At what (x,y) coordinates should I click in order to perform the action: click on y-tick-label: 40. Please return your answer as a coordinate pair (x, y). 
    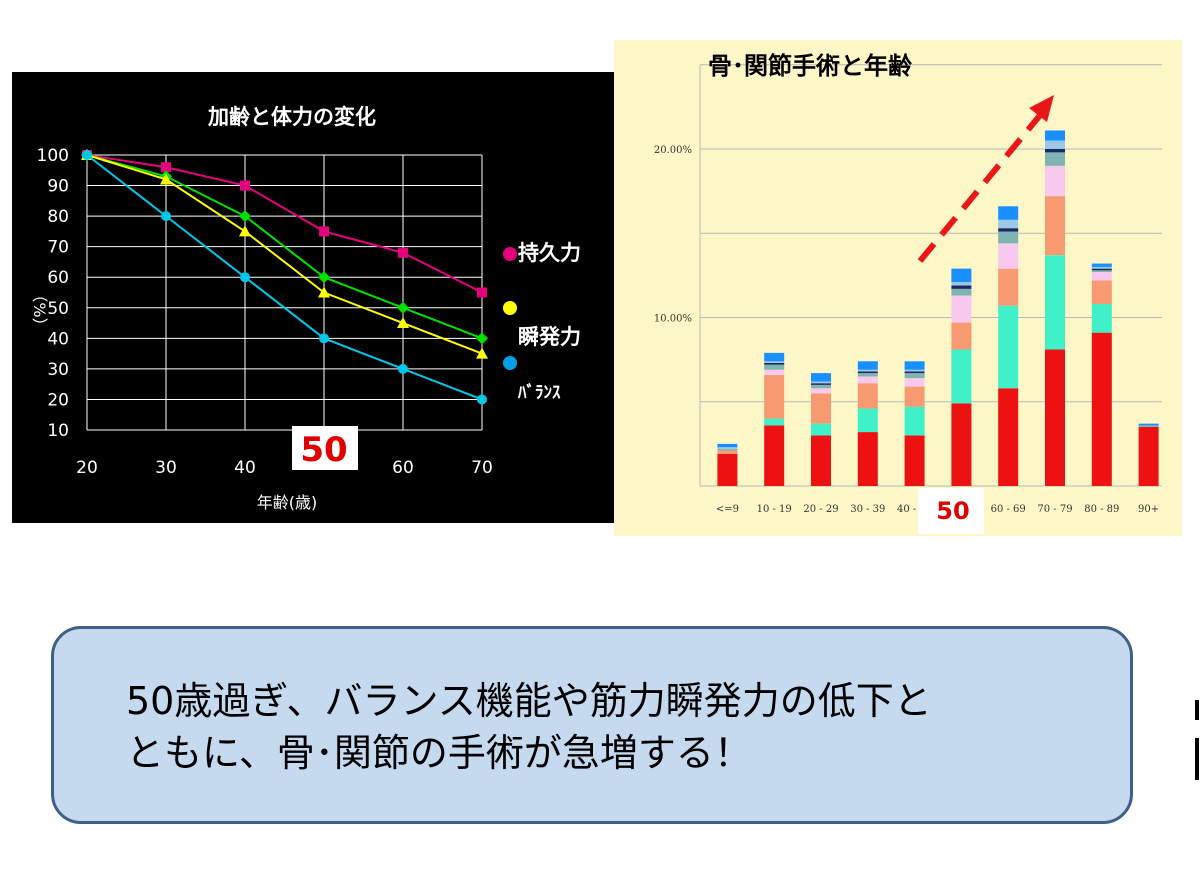
    Looking at the image, I should click on (58, 339).